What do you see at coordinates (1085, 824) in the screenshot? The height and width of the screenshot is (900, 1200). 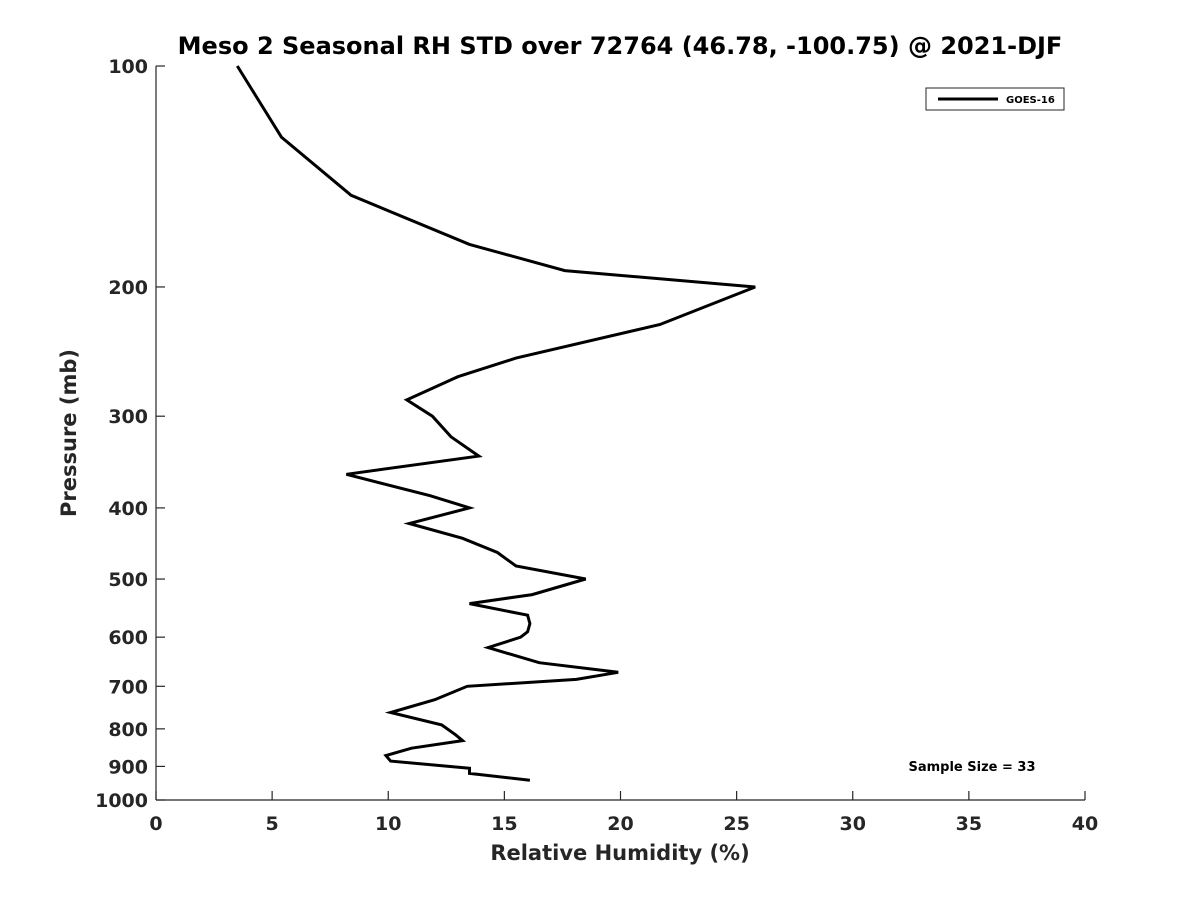 I see `x-tick-label: 40` at bounding box center [1085, 824].